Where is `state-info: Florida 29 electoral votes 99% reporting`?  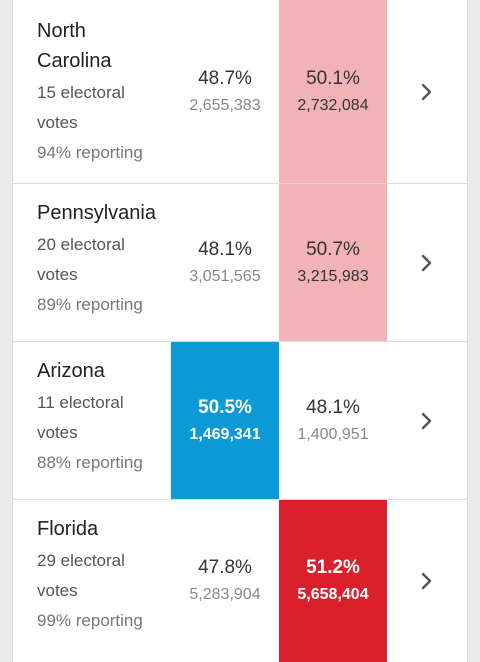 state-info: Florida 29 electoral votes 99% reporting is located at coordinates (92, 581).